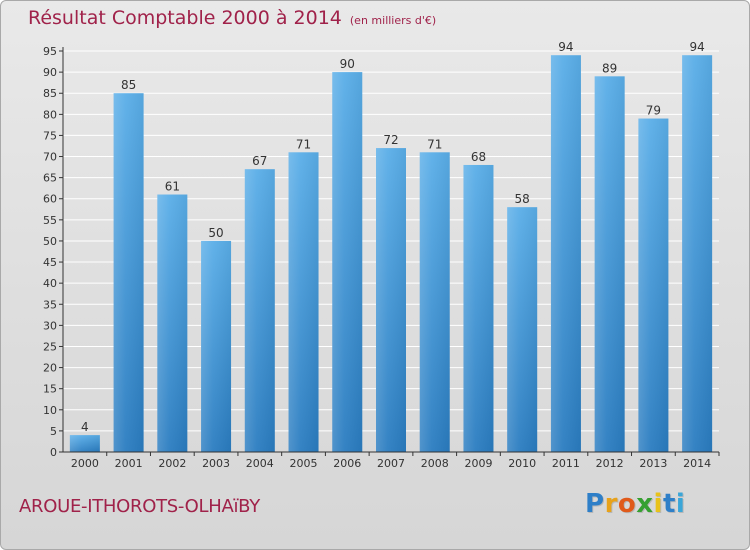 The height and width of the screenshot is (550, 750). I want to click on bar-value-label: 85, so click(128, 85).